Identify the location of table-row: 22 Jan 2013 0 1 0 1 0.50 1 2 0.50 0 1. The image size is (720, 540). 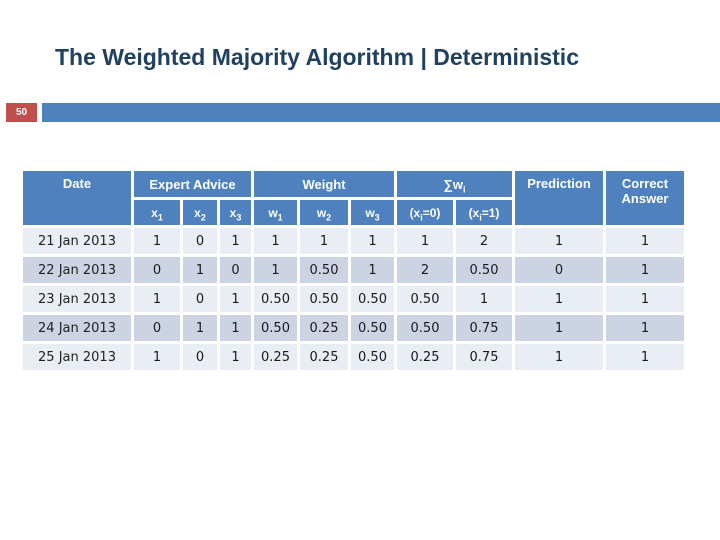
(353, 270).